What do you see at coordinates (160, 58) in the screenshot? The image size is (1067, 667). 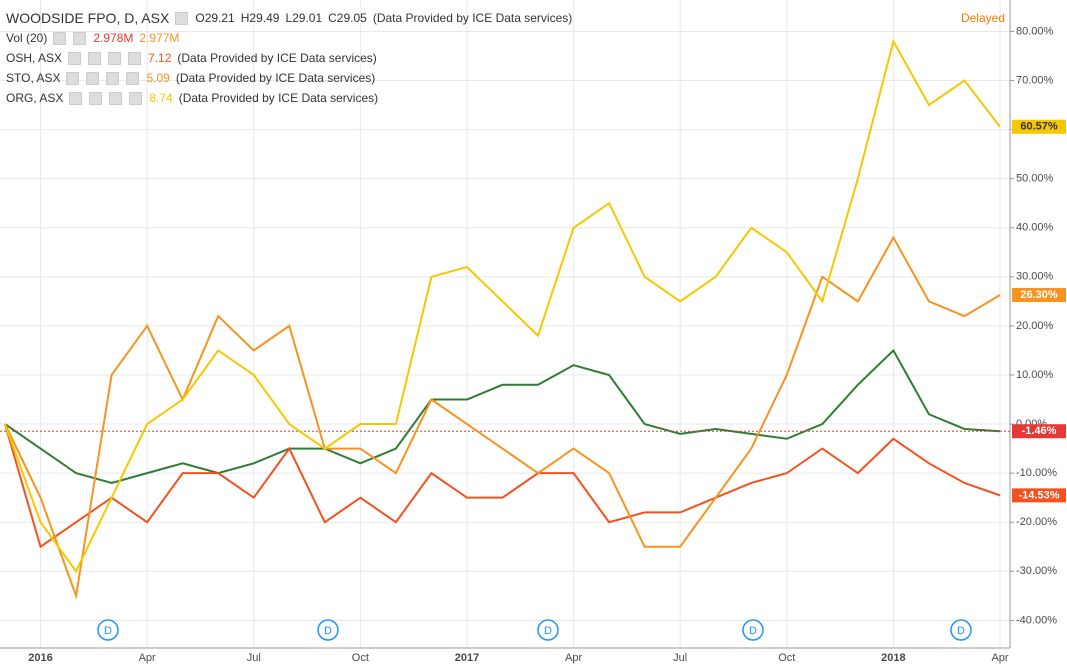 I see `legend-value: 7.12` at bounding box center [160, 58].